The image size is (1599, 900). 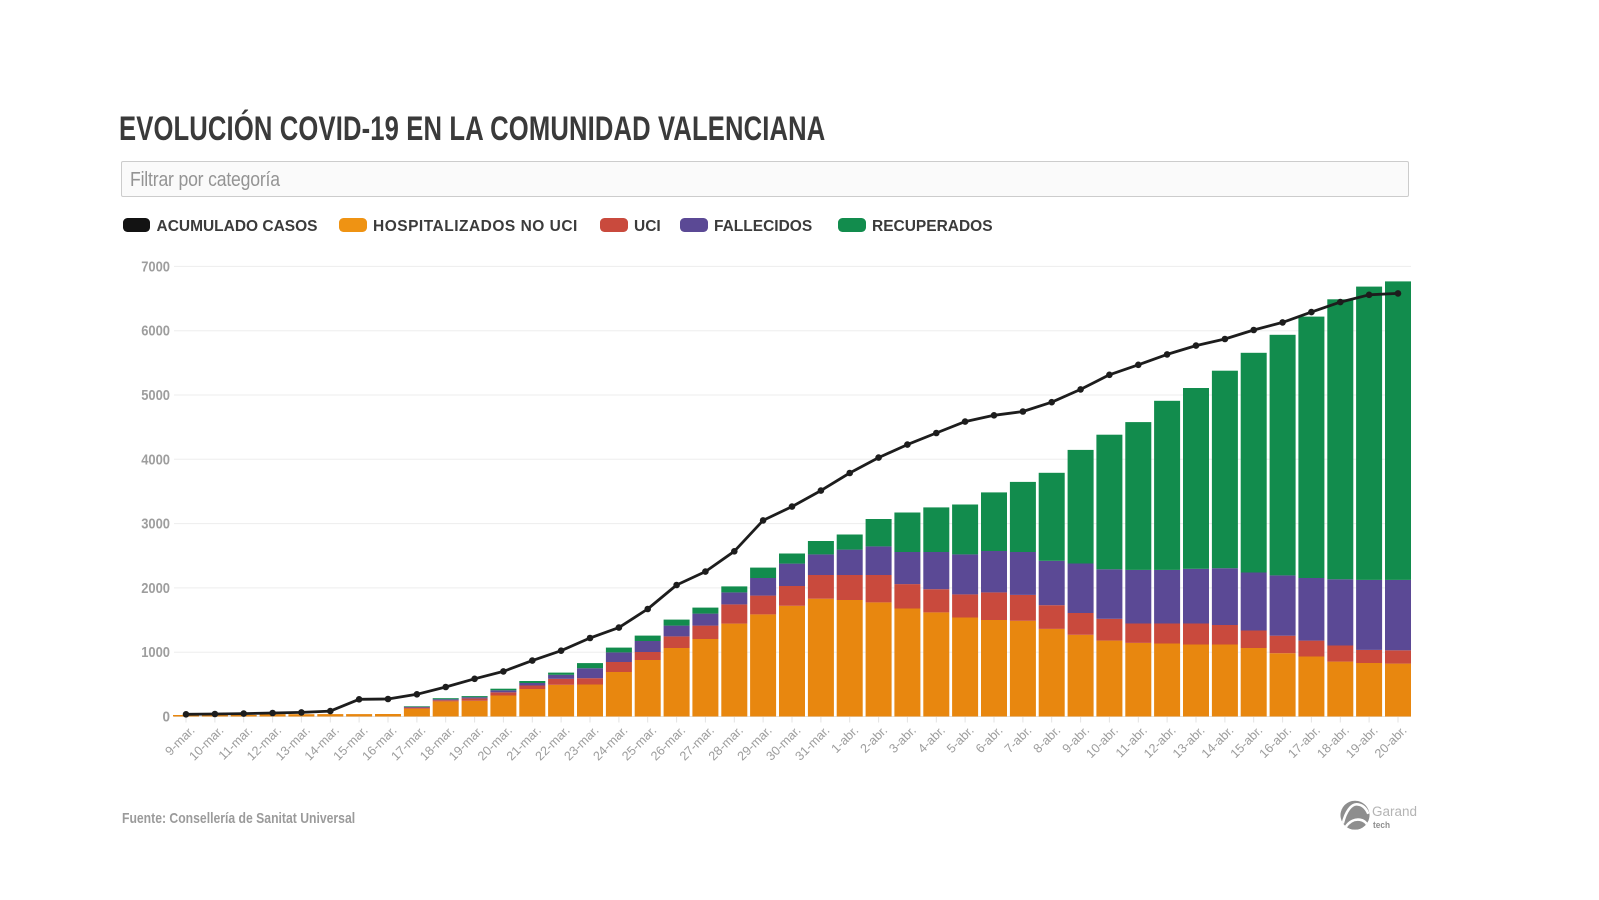 What do you see at coordinates (902, 739) in the screenshot?
I see `svg-text: 3-abr.` at bounding box center [902, 739].